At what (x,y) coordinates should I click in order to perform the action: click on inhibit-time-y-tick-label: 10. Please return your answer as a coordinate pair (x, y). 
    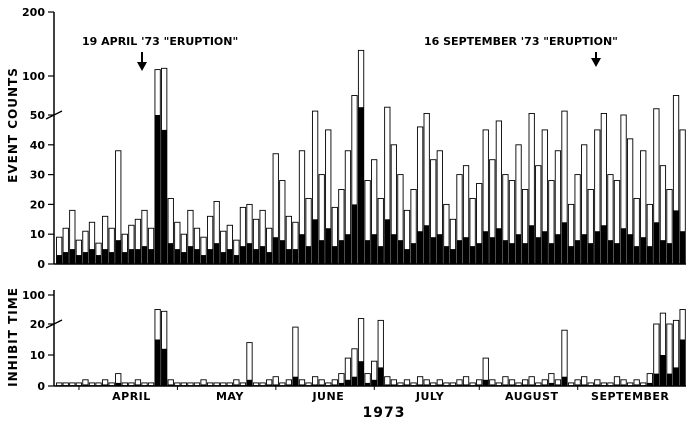
    Looking at the image, I should click on (38, 355).